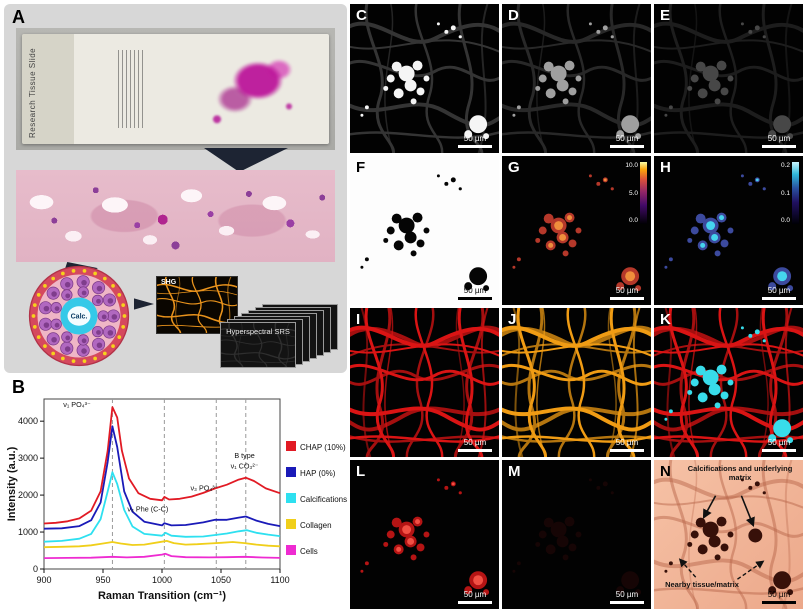 The height and width of the screenshot is (613, 807). Describe the element at coordinates (323, 499) in the screenshot. I see `svg-text: Calcifications` at that location.